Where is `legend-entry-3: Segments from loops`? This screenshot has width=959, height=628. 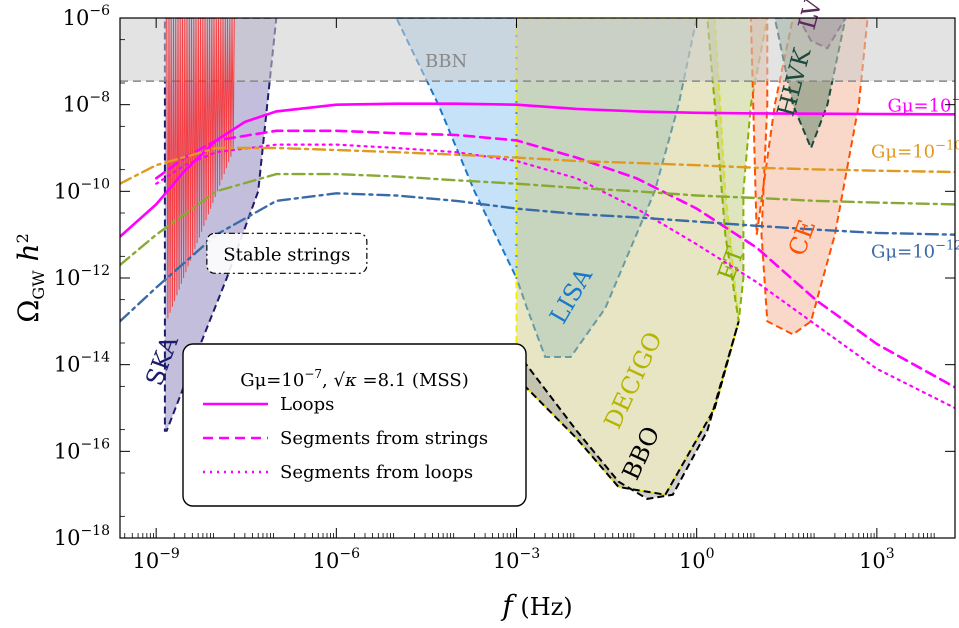
legend-entry-3: Segments from loops is located at coordinates (376, 472).